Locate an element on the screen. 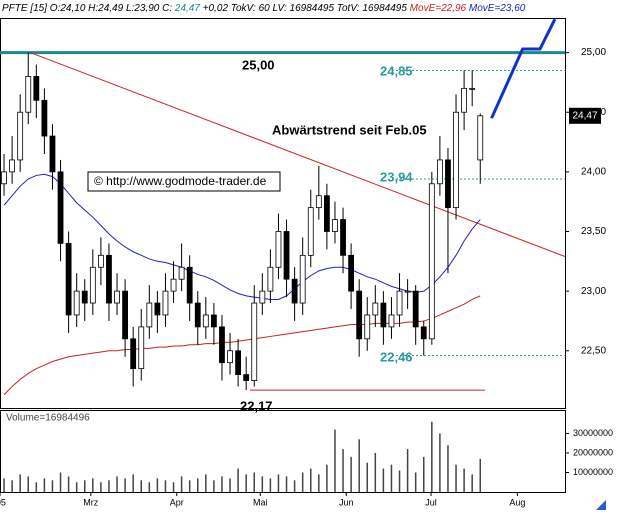 The width and height of the screenshot is (623, 516). level-label: 22,17 is located at coordinates (256, 405).